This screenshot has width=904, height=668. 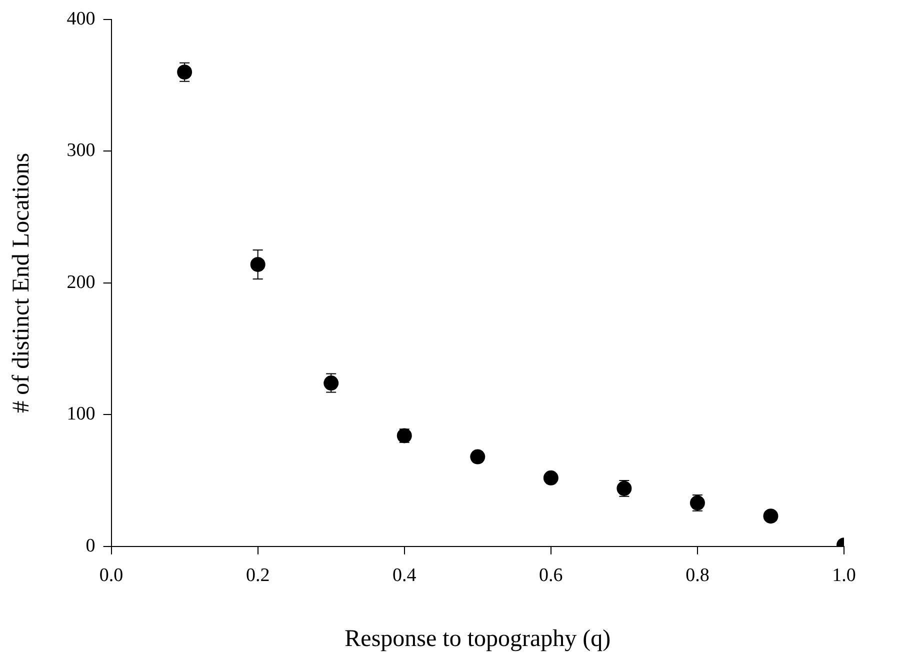 What do you see at coordinates (698, 575) in the screenshot?
I see `x-tick-label: 0.8` at bounding box center [698, 575].